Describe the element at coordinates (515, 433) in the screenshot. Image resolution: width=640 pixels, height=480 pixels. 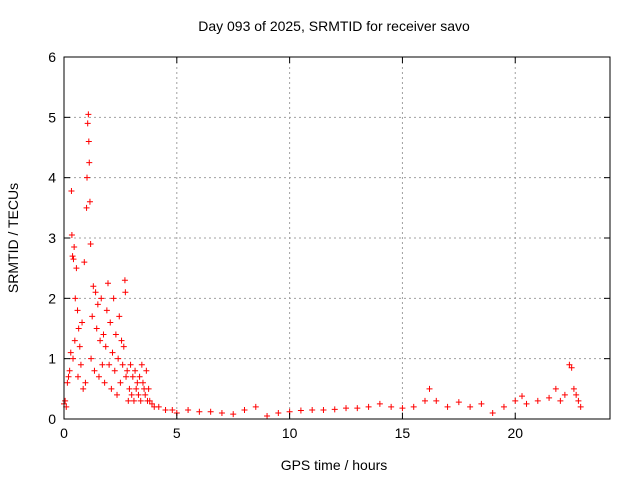
I see `x-tick-label: 20` at that location.